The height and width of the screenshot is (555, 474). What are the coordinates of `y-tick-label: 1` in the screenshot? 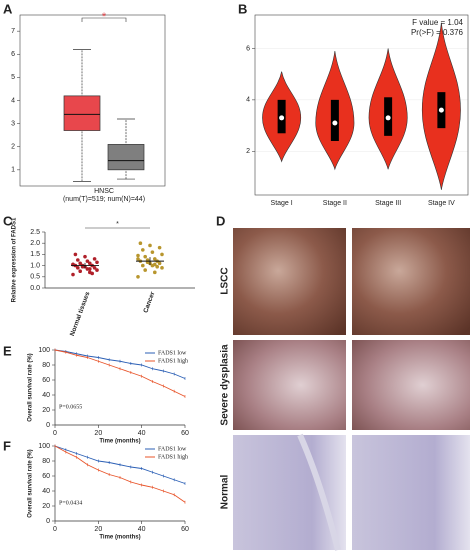 It's located at (13, 170).